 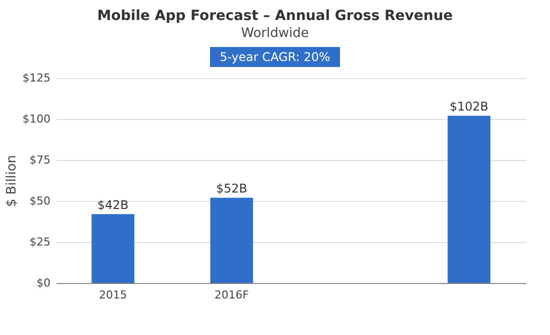 What do you see at coordinates (469, 107) in the screenshot?
I see `data-label: $102B` at bounding box center [469, 107].